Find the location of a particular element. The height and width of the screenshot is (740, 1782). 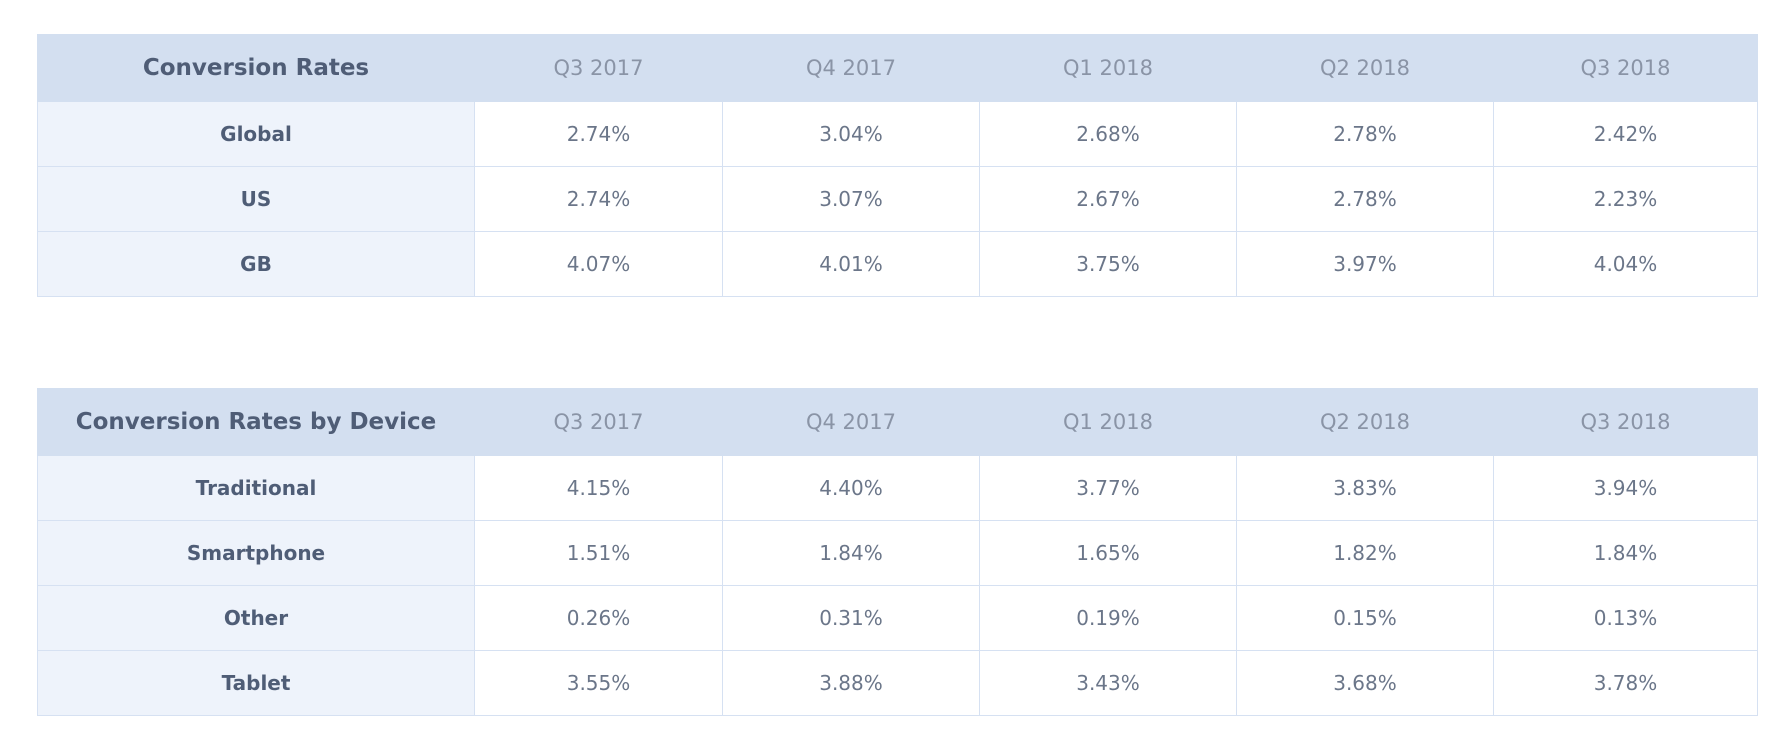

table-cell: 0.26% is located at coordinates (598, 618).